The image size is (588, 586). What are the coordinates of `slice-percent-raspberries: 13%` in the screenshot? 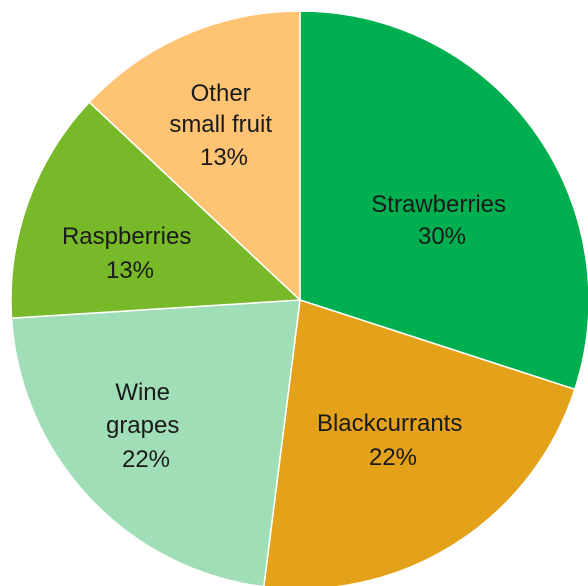 It's located at (130, 270).